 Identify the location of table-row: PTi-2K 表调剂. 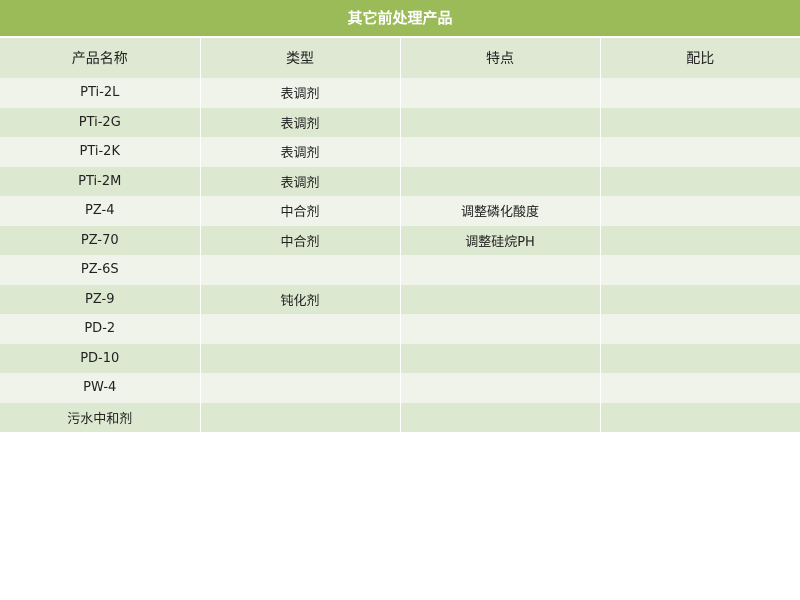
(400, 152).